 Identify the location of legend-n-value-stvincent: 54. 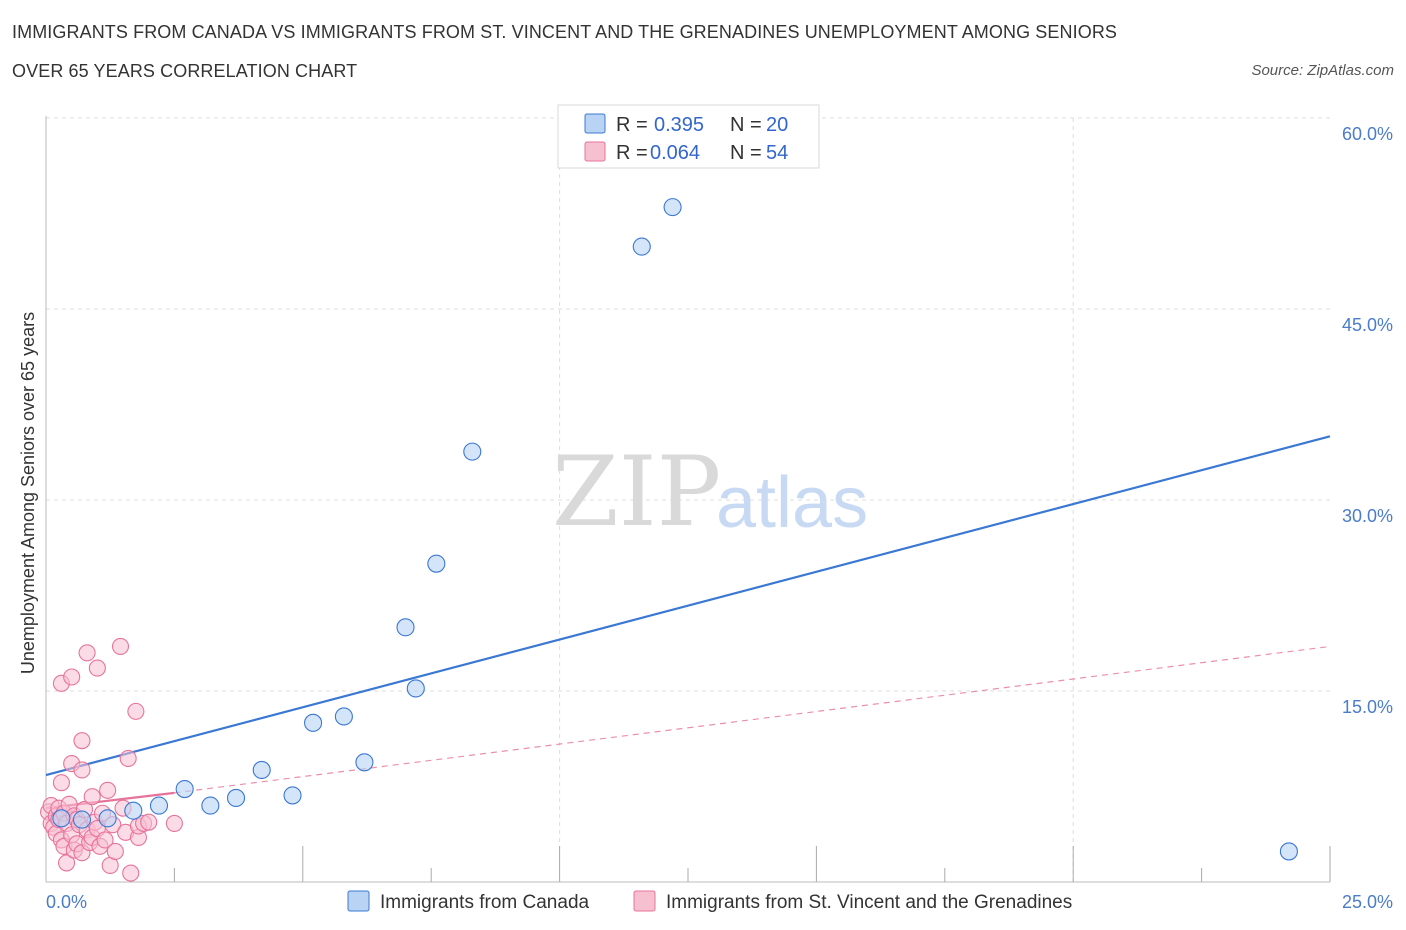
(777, 153).